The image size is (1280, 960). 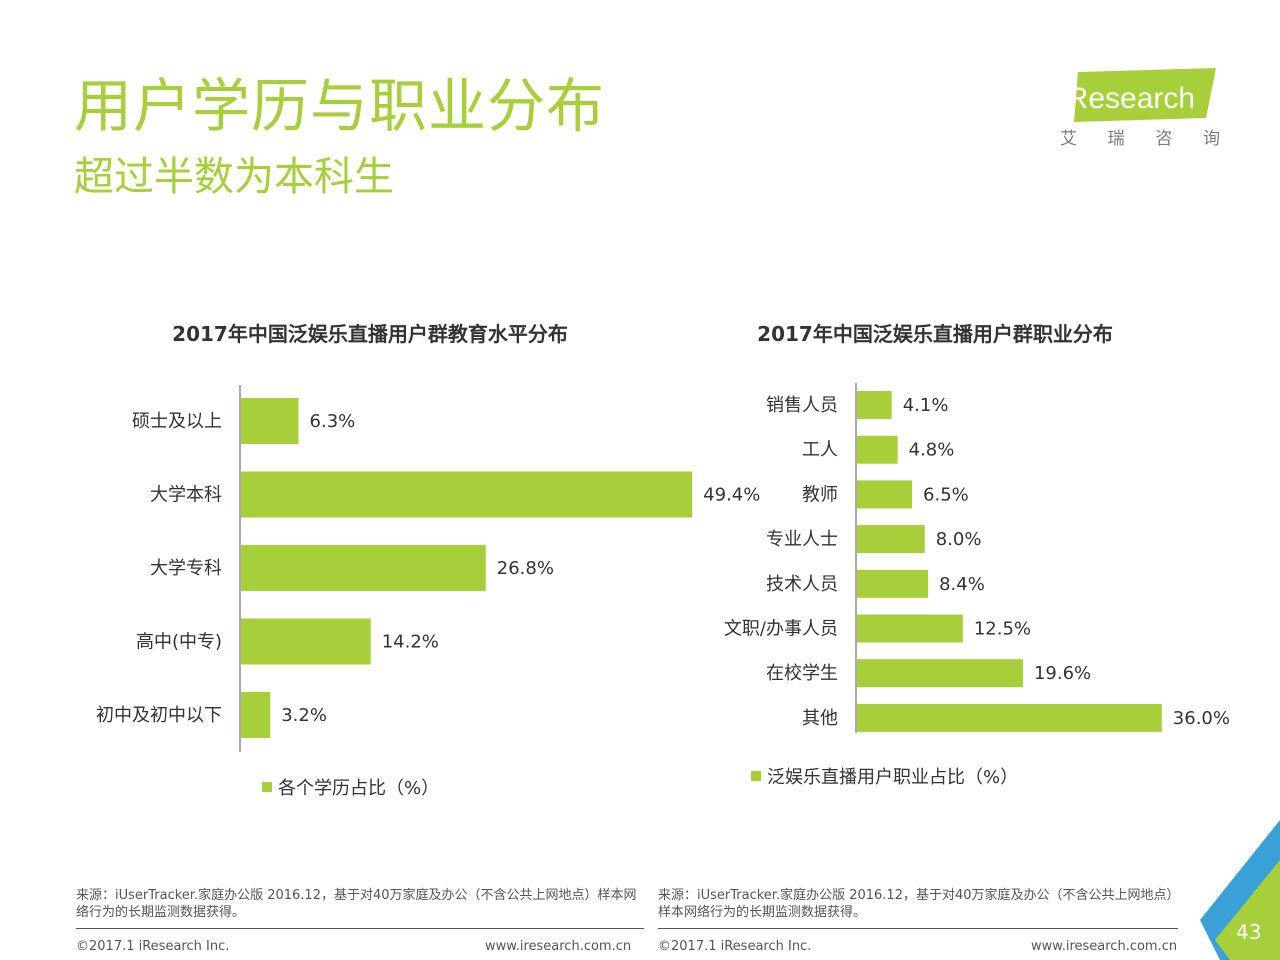 I want to click on copyright-left: ©2017.1 iResearch Inc., so click(x=153, y=946).